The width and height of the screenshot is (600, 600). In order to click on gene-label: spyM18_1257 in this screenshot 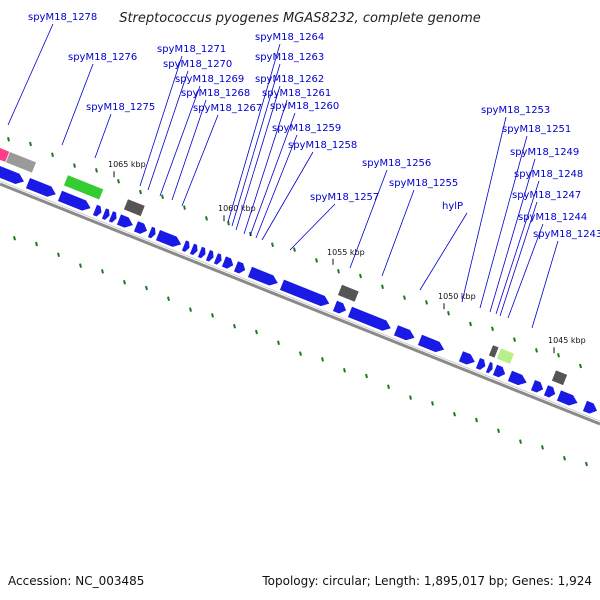, I will do `click(344, 197)`.